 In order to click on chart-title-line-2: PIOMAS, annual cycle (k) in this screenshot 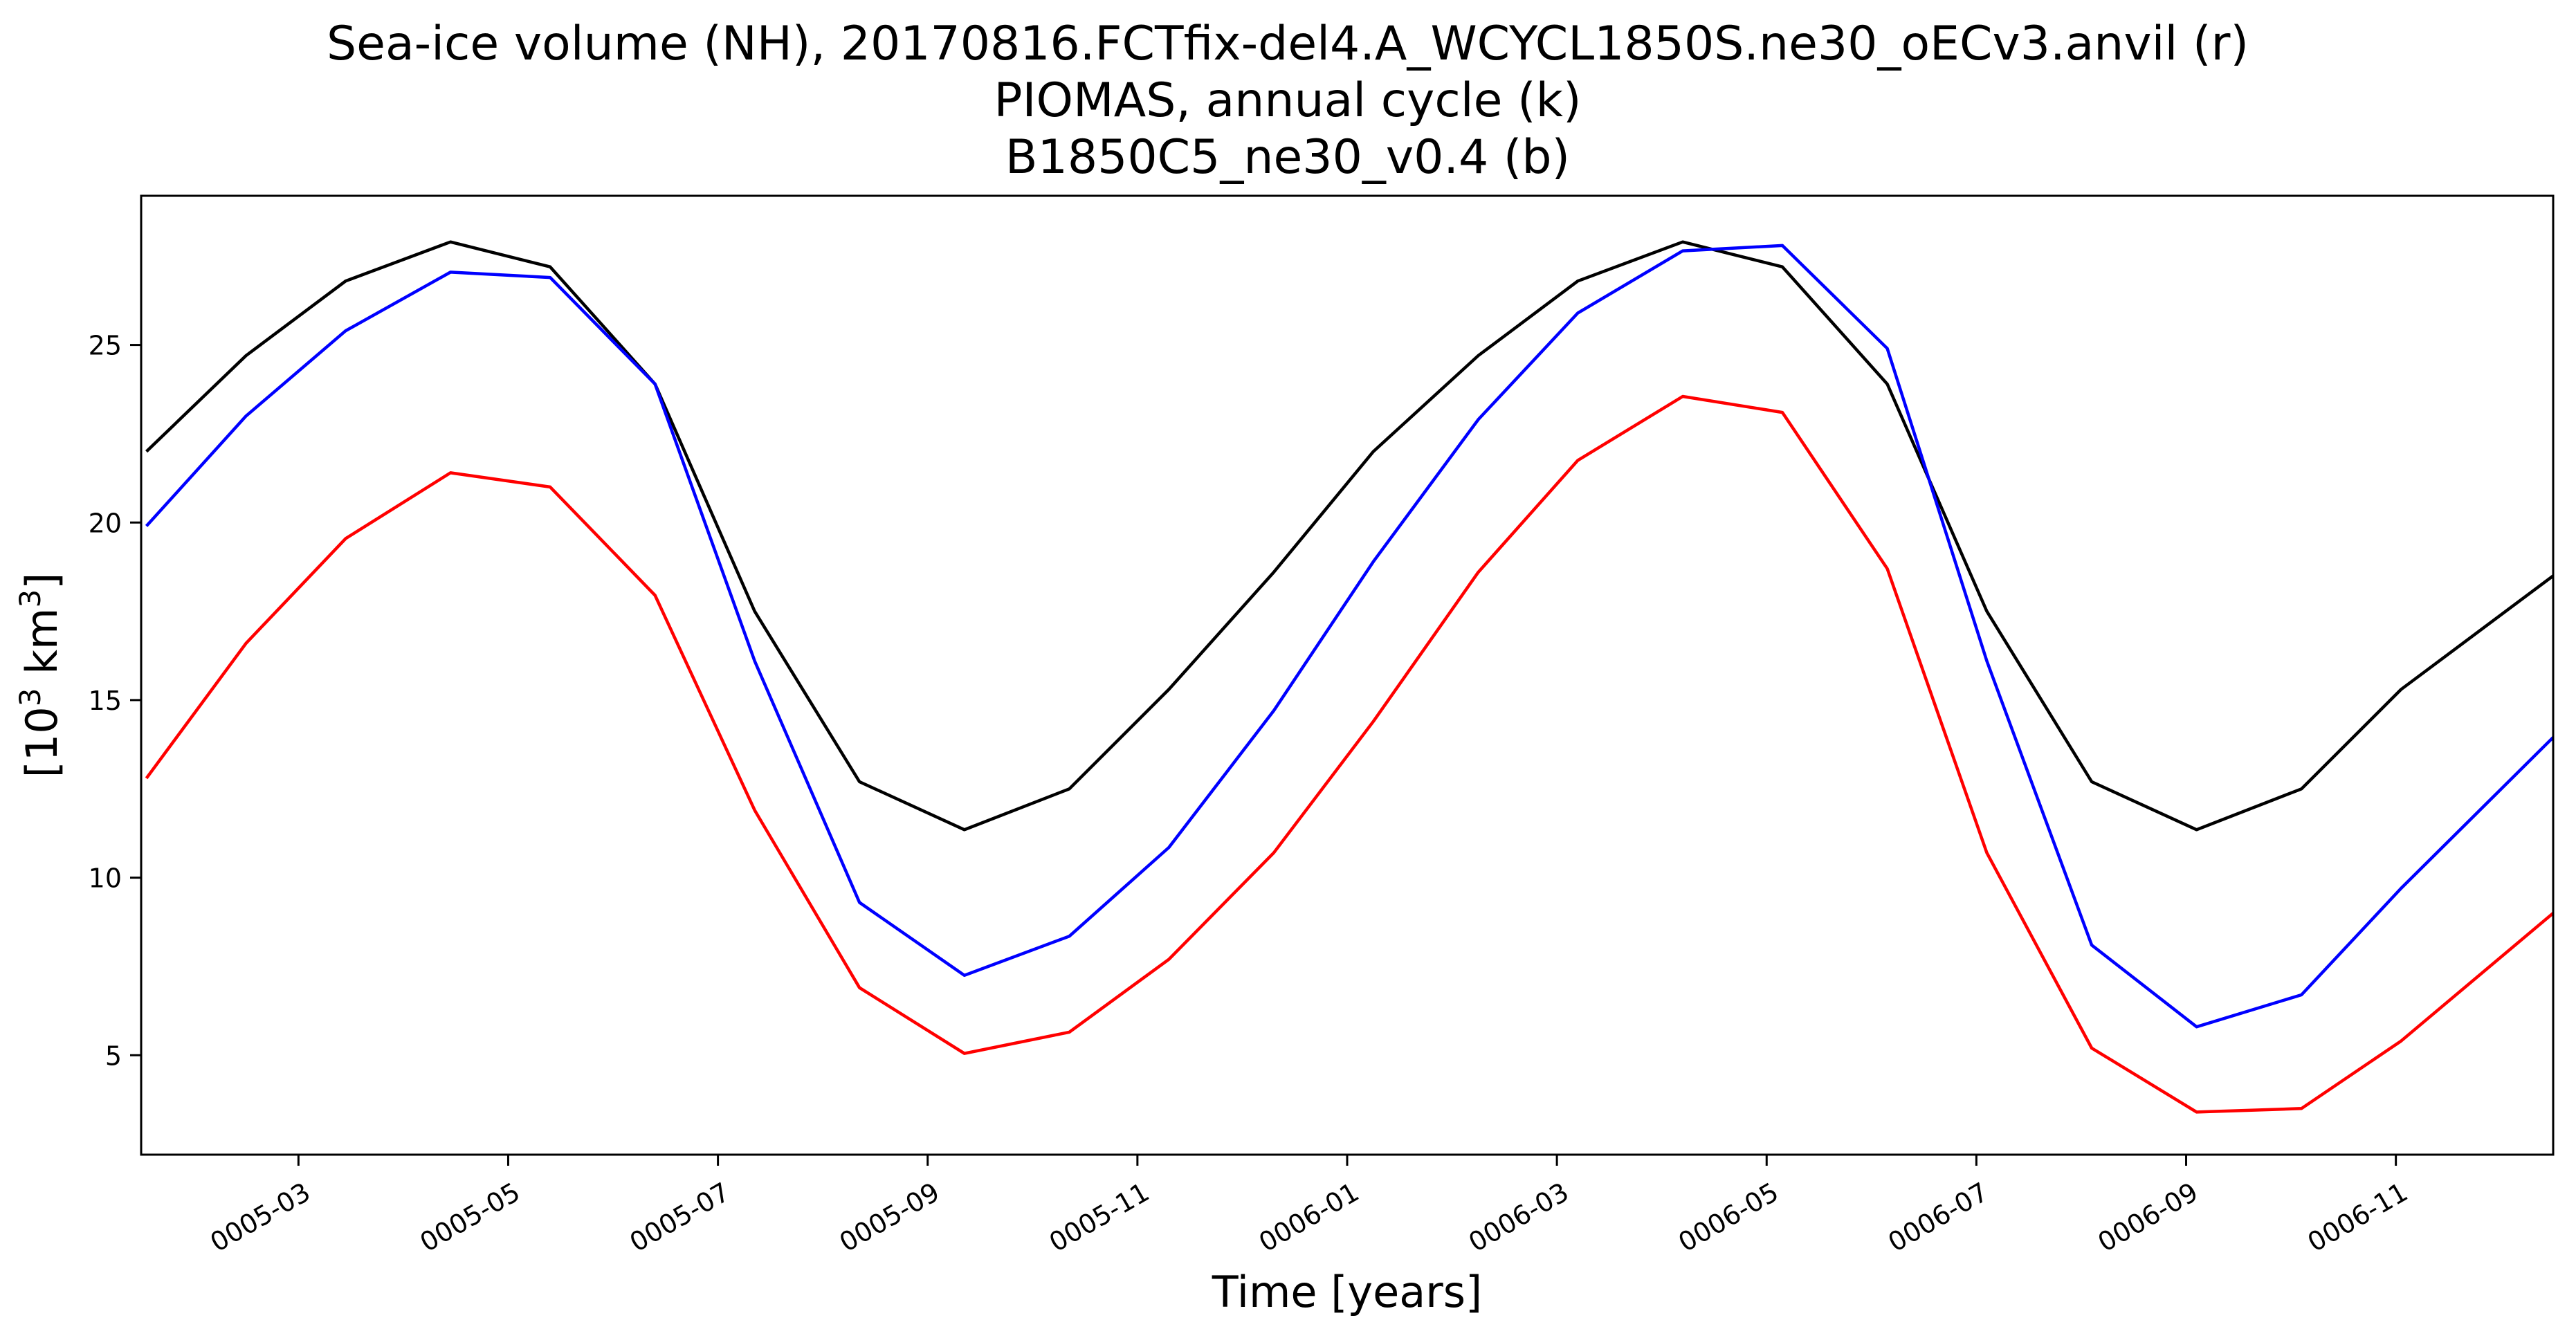, I will do `click(1288, 100)`.